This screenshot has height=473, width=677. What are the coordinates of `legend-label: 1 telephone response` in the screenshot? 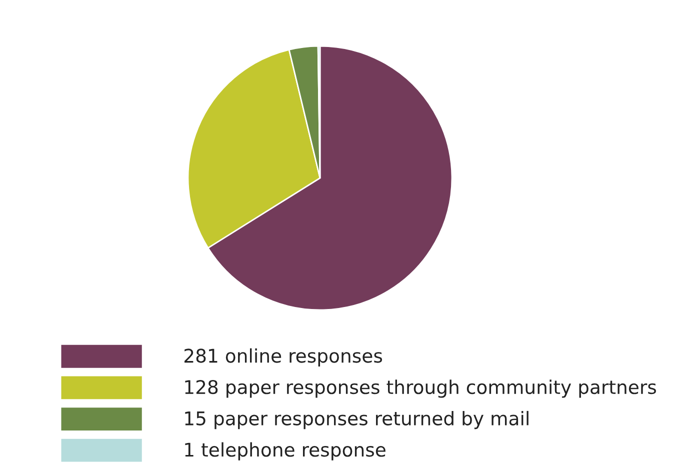 It's located at (285, 451).